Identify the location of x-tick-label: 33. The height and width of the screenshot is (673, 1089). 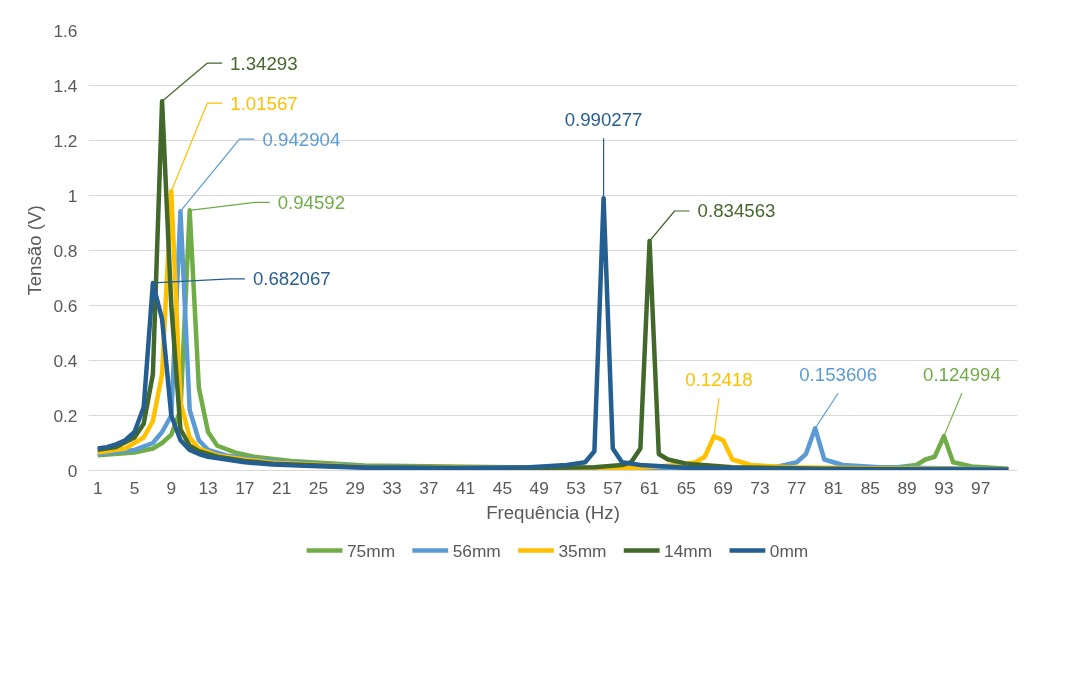
(392, 487).